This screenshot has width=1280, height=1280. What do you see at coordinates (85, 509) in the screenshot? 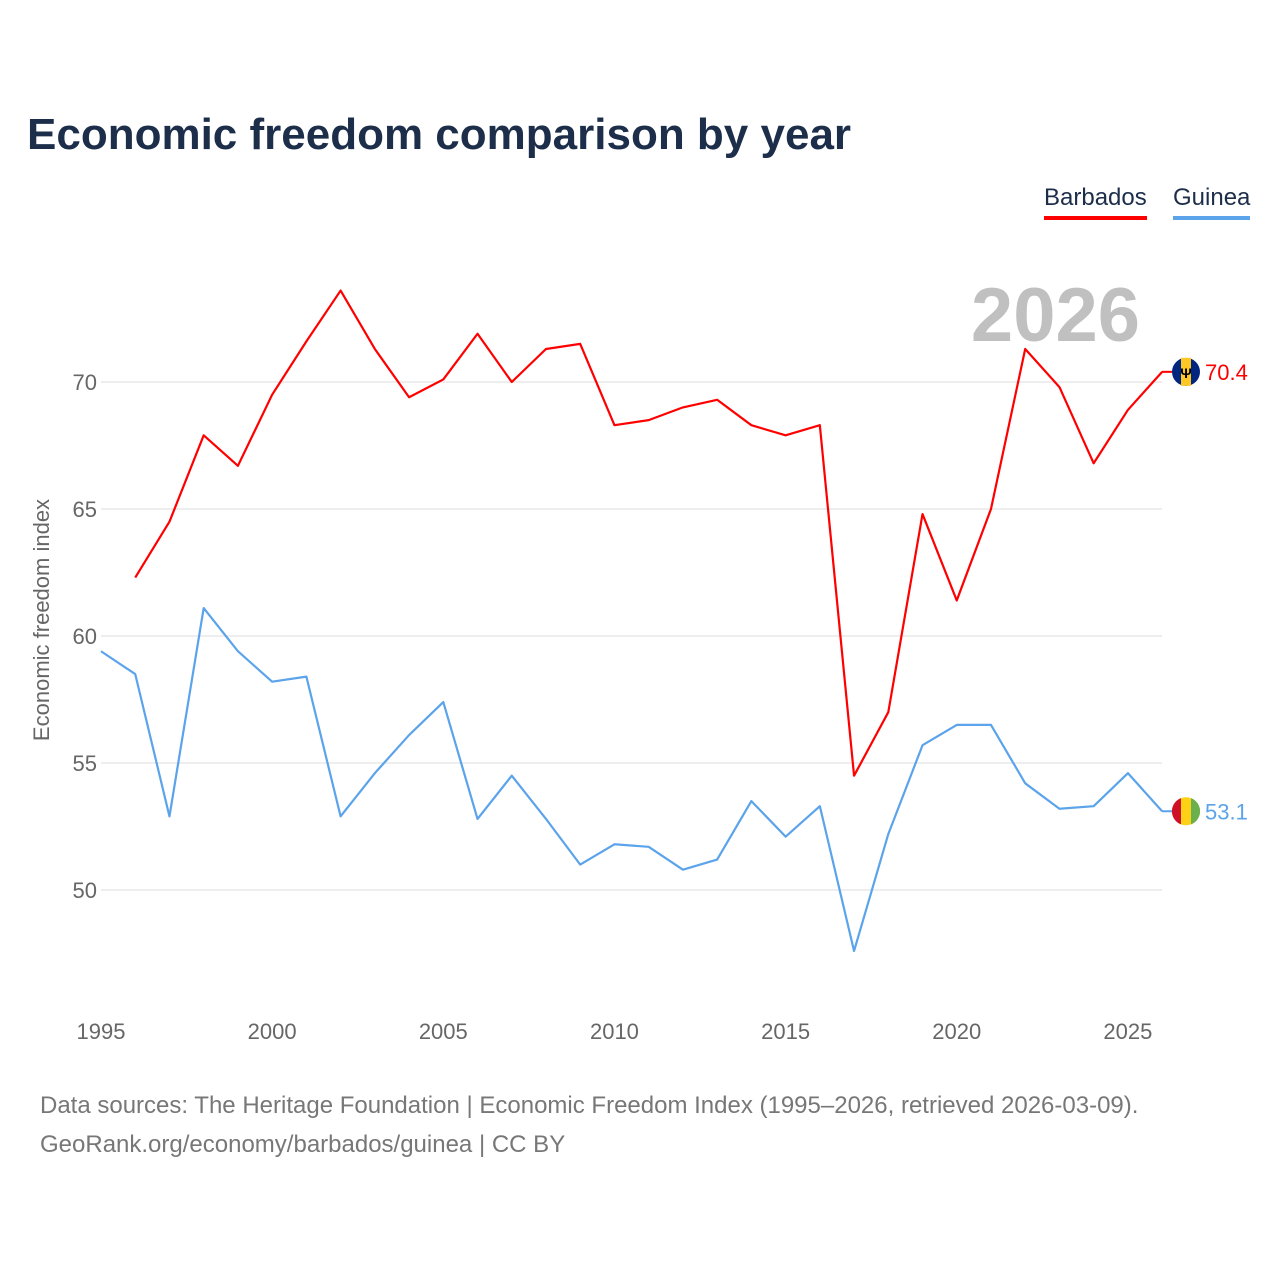
I see `y-tick-label: 65` at bounding box center [85, 509].